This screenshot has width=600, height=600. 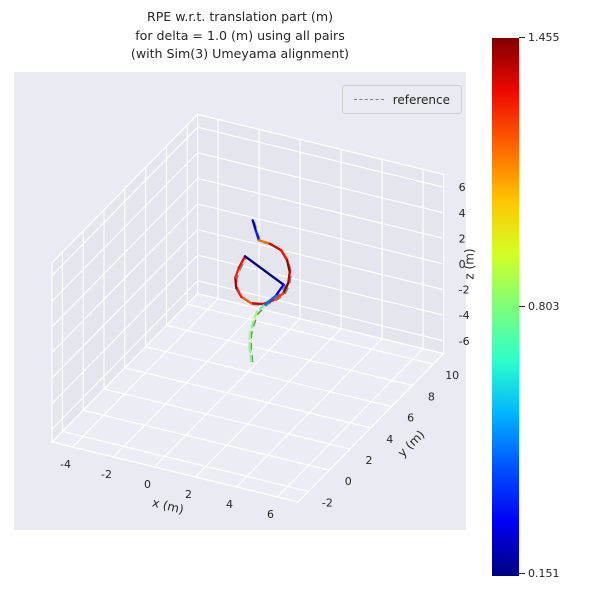 I want to click on y-tick-label: 4, so click(x=389, y=439).